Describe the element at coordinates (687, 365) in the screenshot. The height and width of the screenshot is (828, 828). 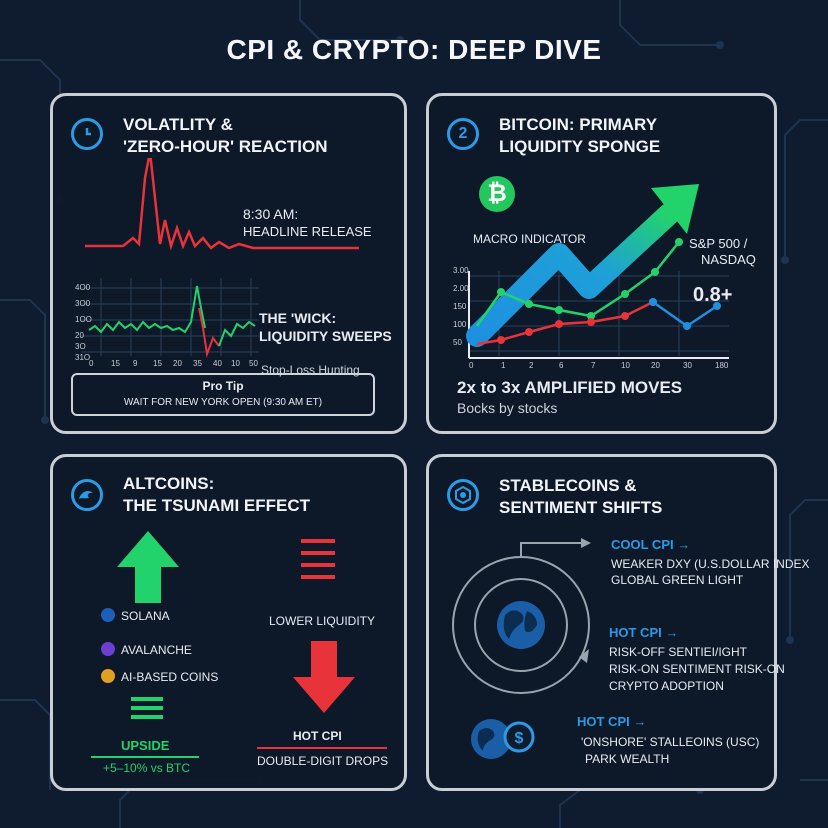
I see `x-tick: 30` at that location.